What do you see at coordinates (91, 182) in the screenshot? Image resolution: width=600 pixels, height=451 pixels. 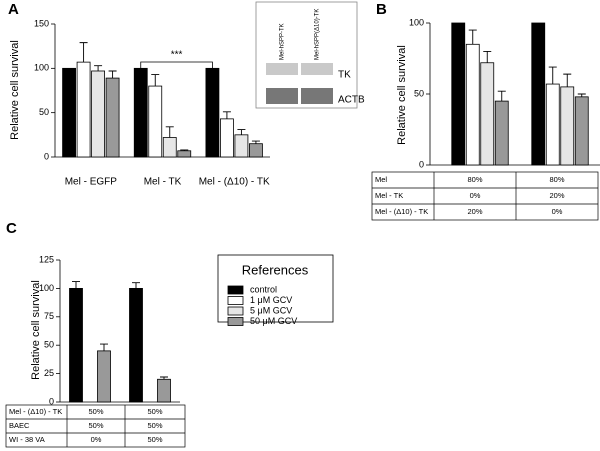 I see `x-tick-label: Mel - EGFP` at bounding box center [91, 182].